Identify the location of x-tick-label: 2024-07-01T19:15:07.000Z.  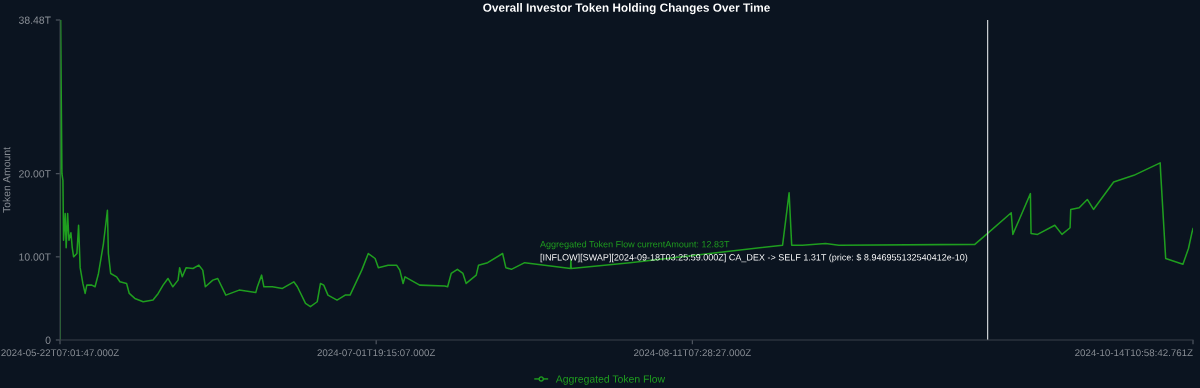
(376, 353).